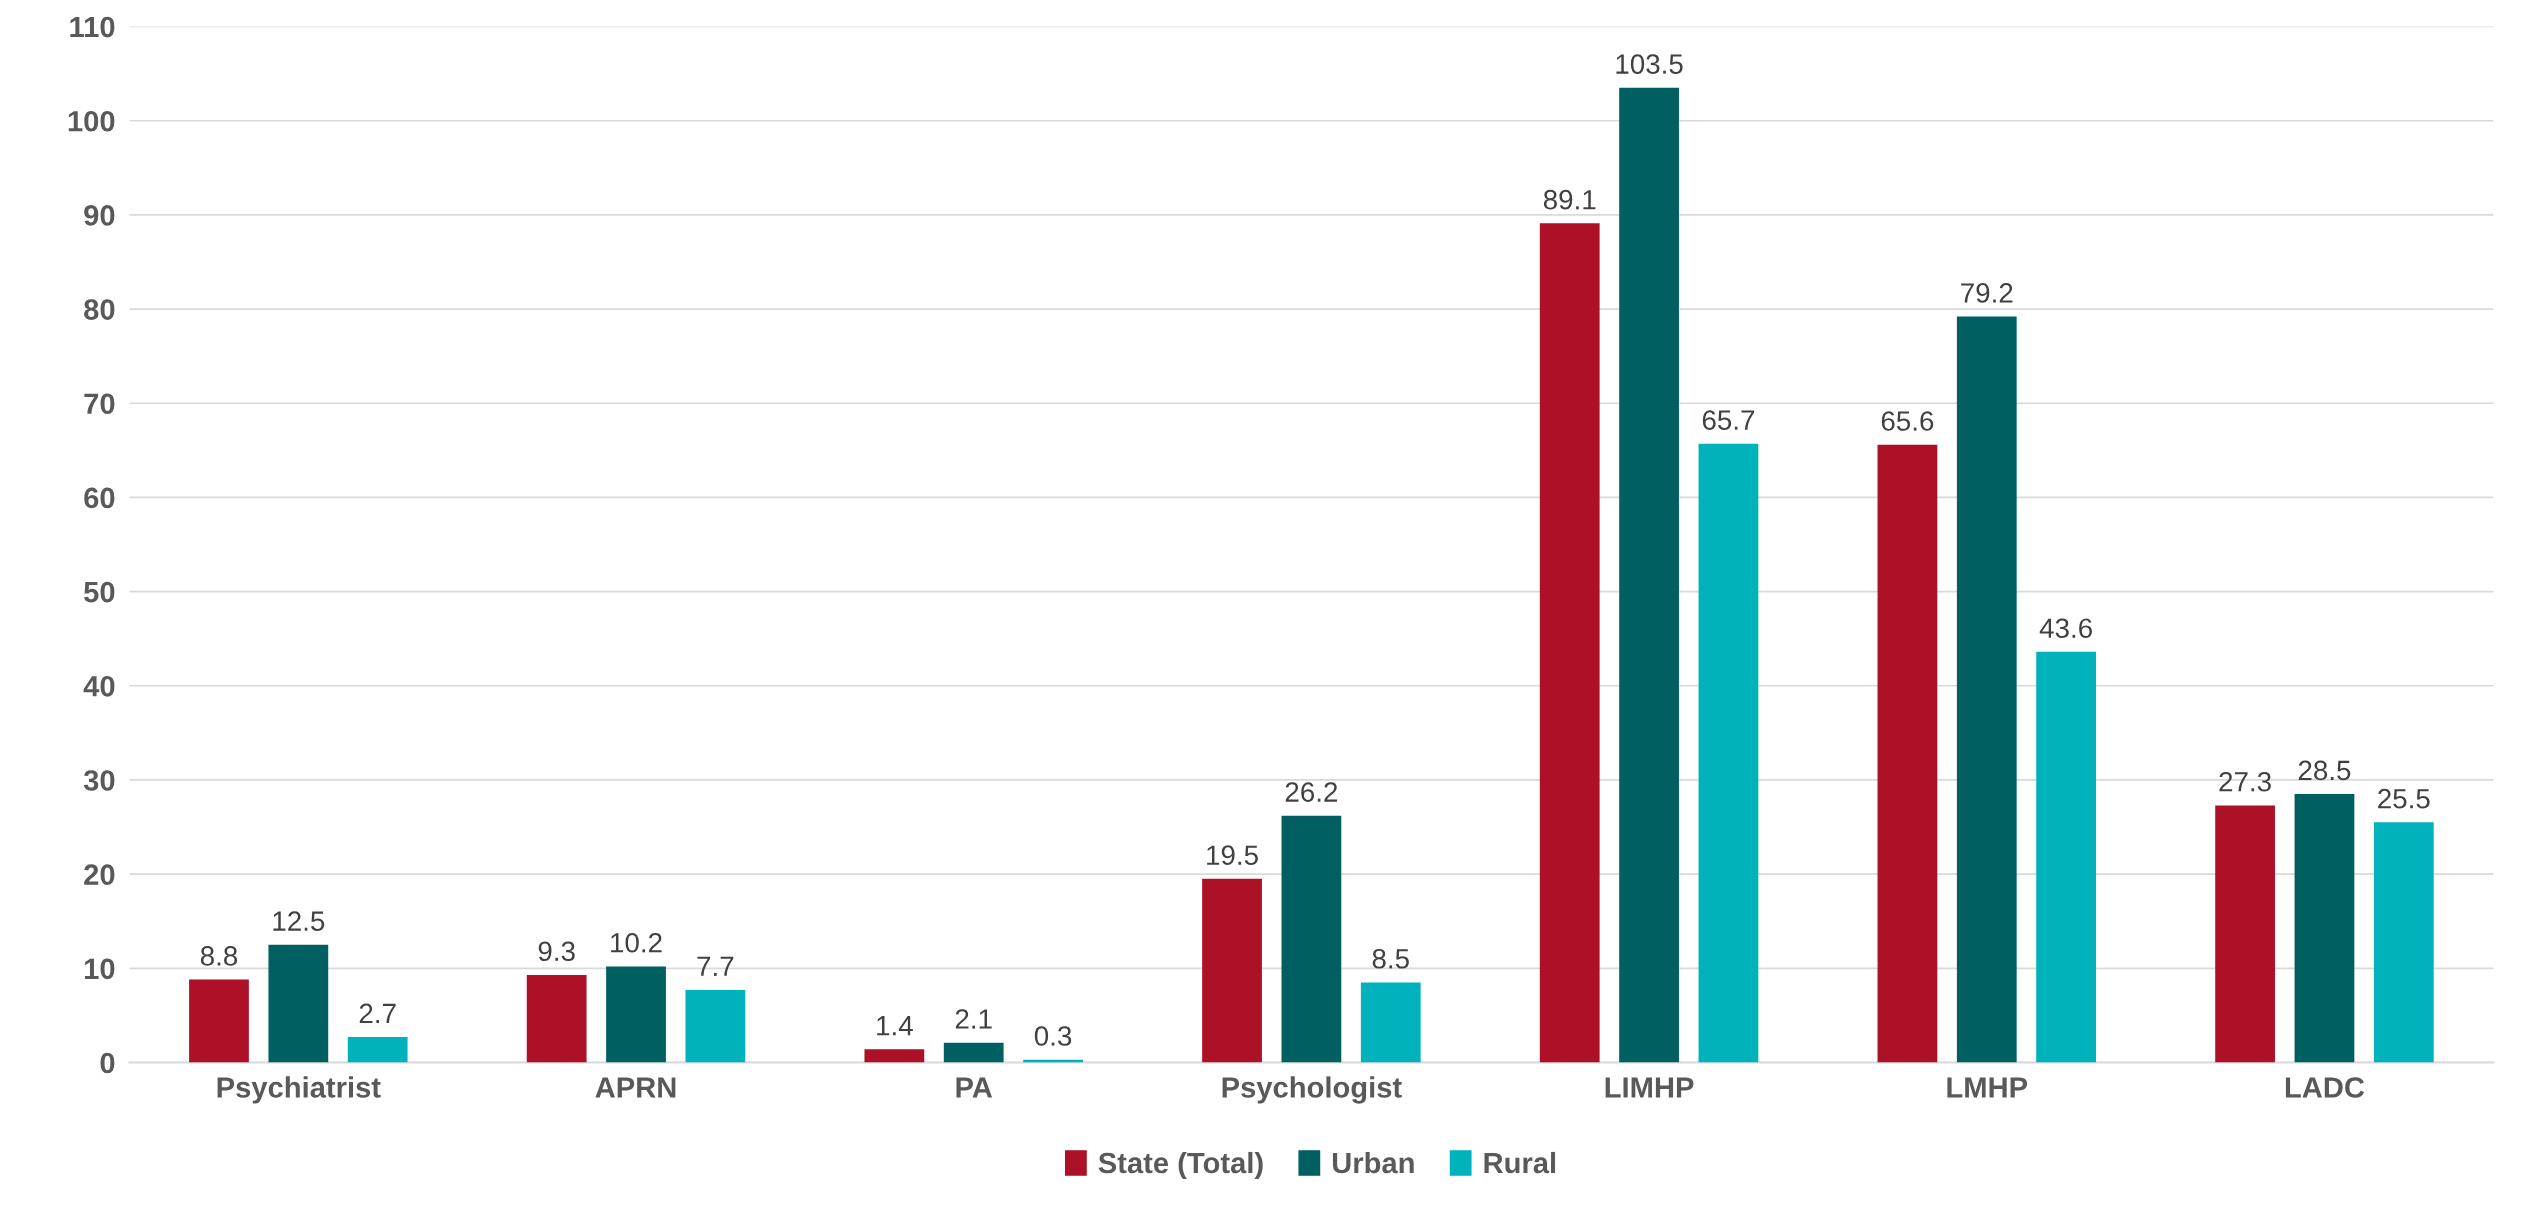 The height and width of the screenshot is (1206, 2539). I want to click on y-tick-label: 110, so click(92, 27).